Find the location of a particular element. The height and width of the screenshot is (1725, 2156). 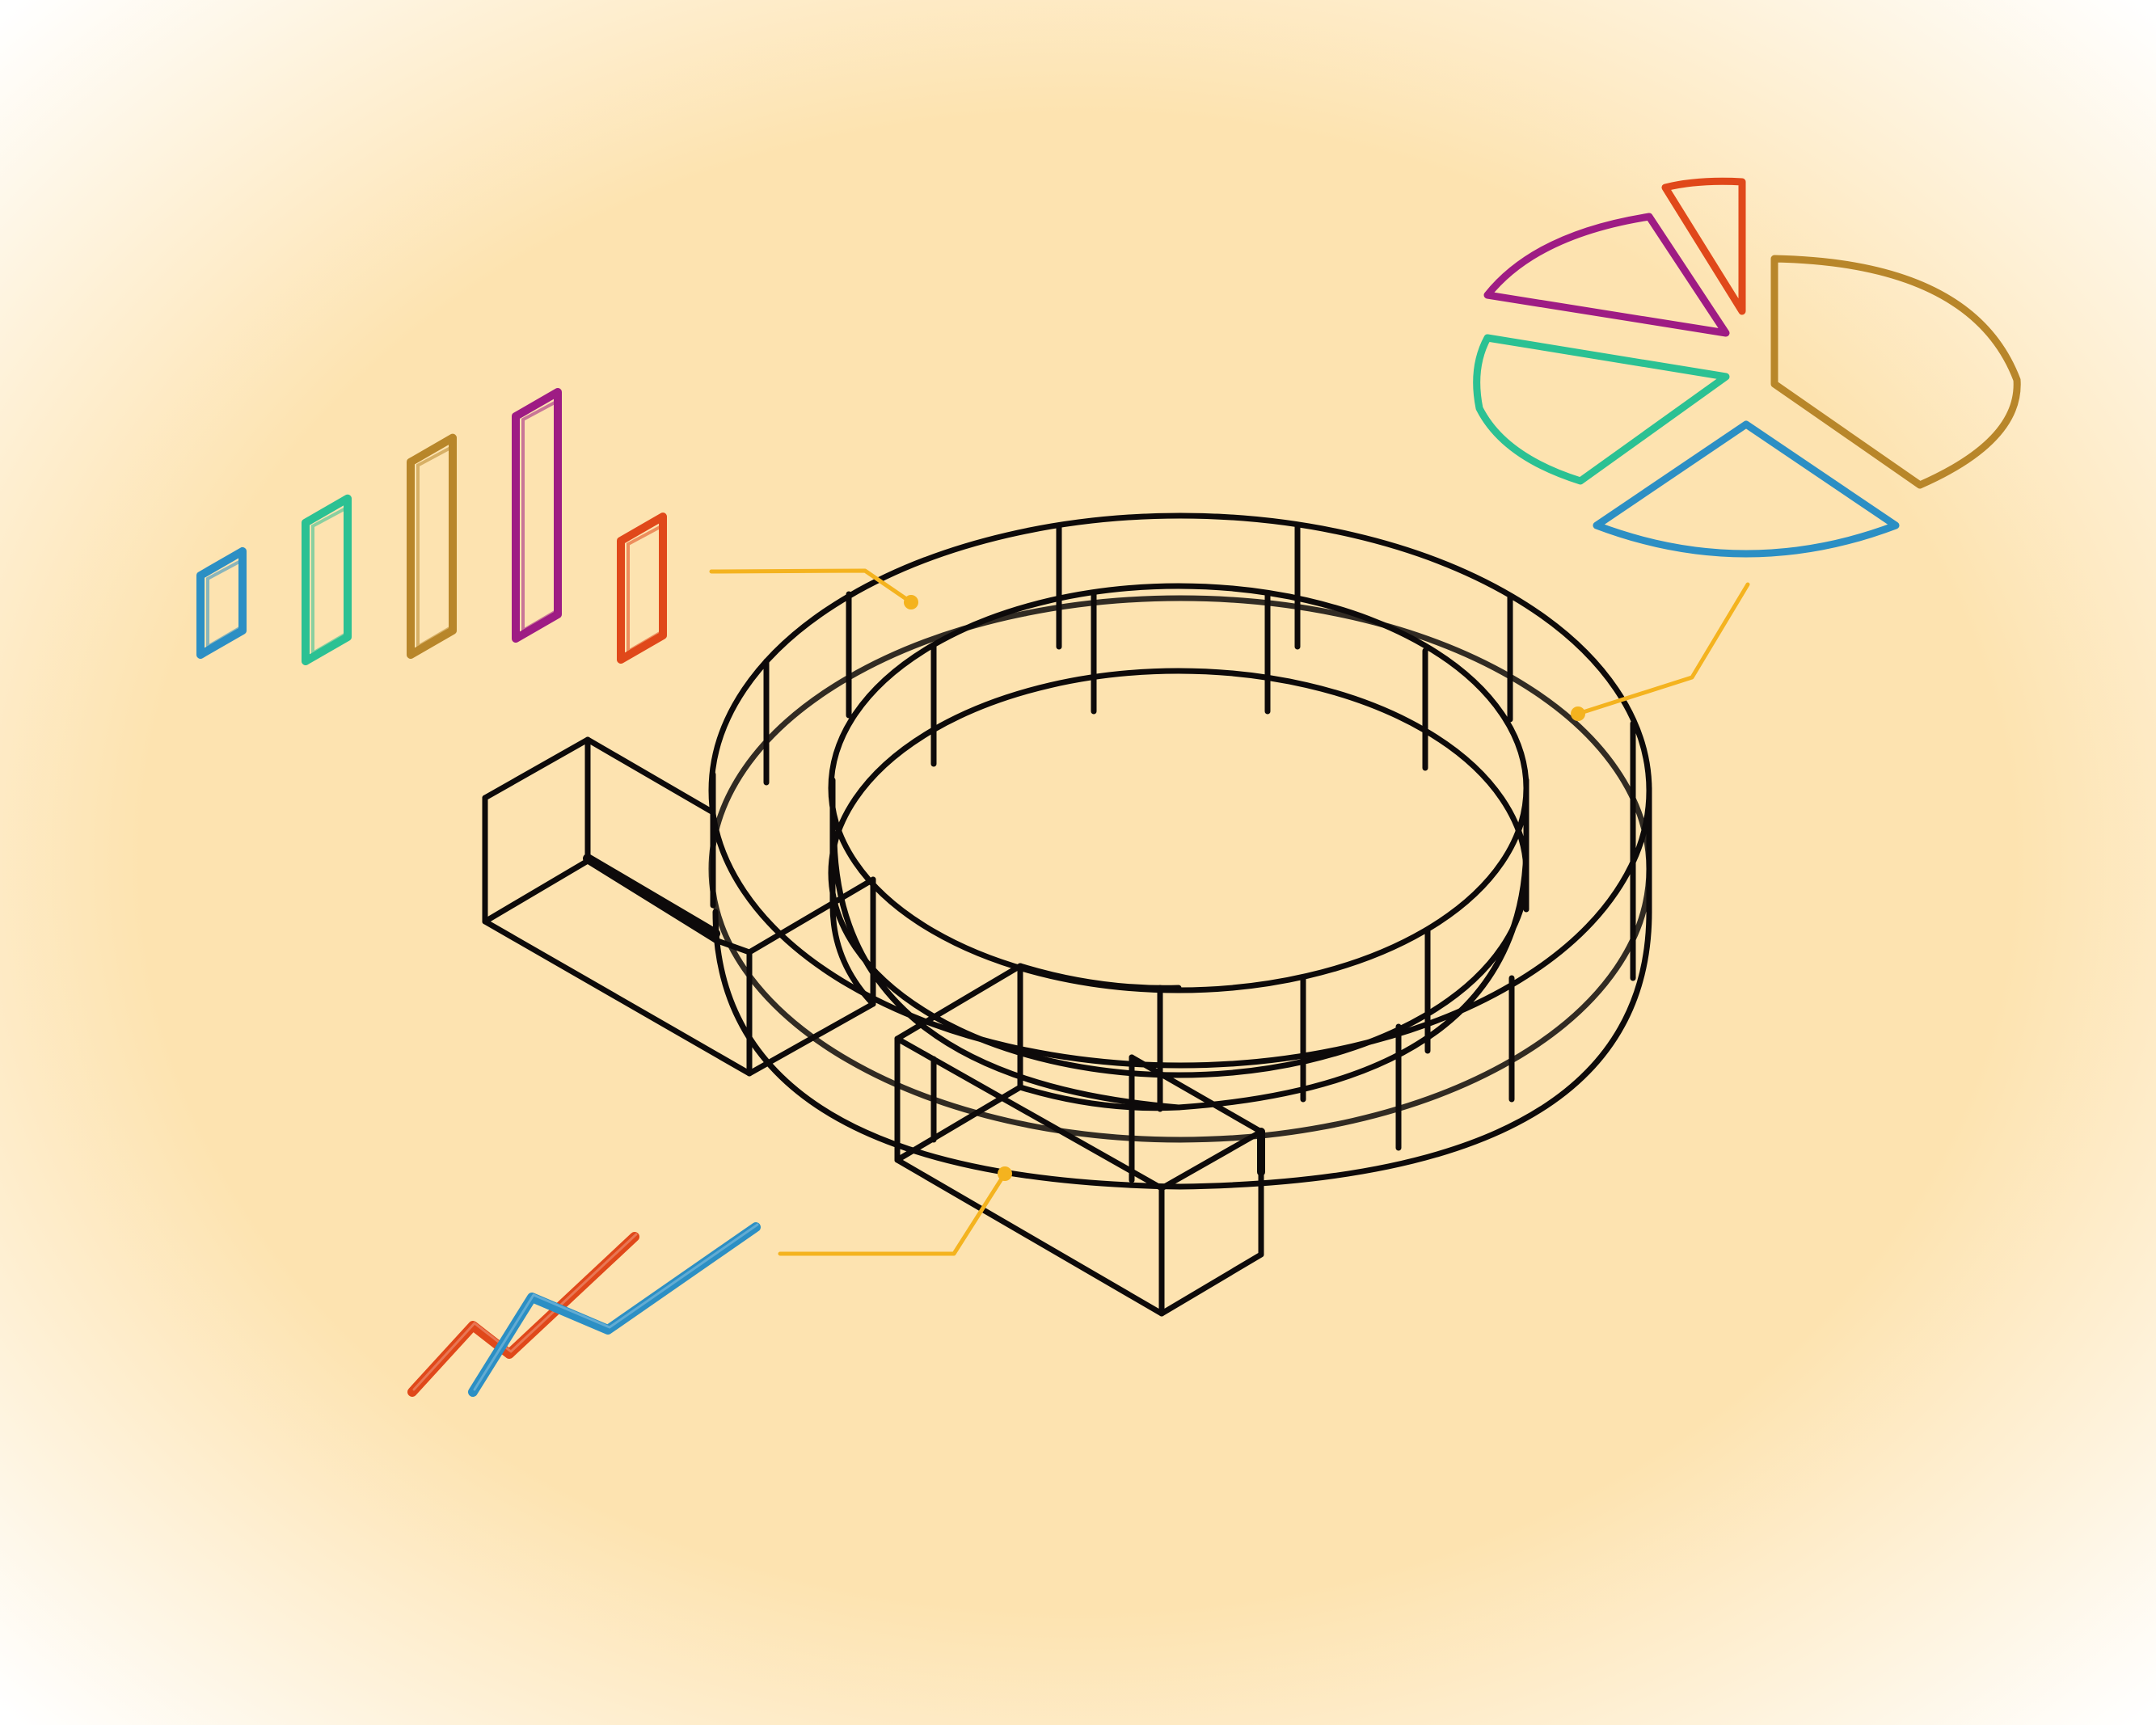

ring-mid-outer is located at coordinates (1180, 869).